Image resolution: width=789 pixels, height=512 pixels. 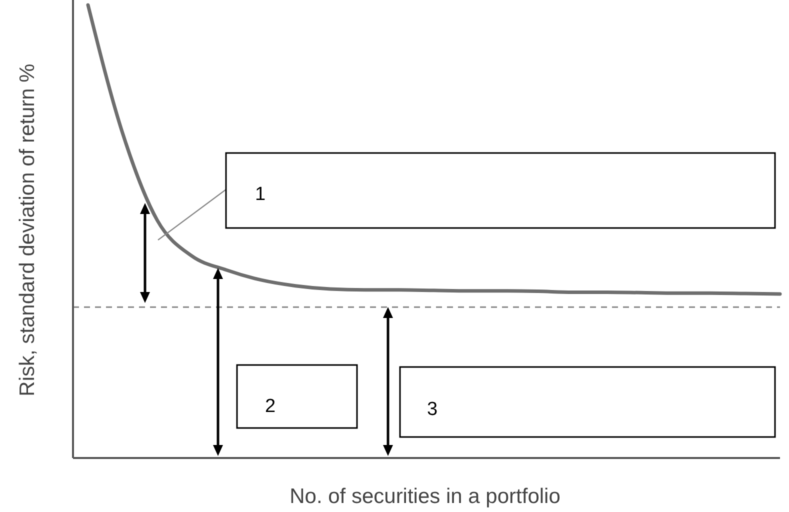 What do you see at coordinates (432, 409) in the screenshot?
I see `annotation: 3` at bounding box center [432, 409].